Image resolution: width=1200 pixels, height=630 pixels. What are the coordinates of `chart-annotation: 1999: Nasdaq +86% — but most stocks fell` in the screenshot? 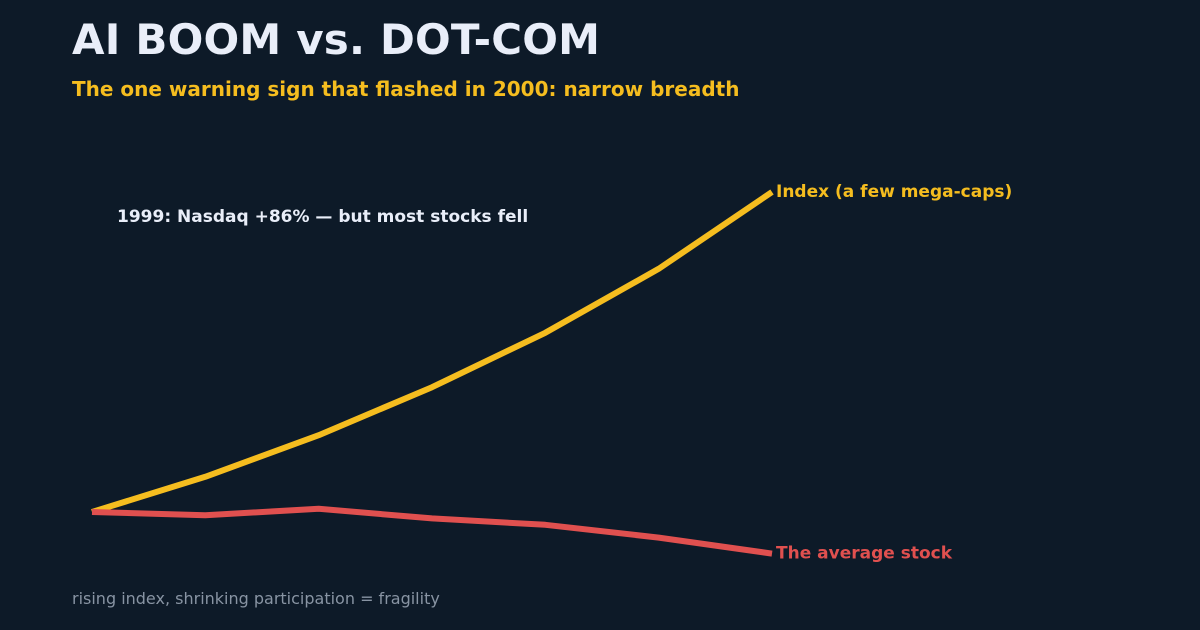 It's located at (322, 217).